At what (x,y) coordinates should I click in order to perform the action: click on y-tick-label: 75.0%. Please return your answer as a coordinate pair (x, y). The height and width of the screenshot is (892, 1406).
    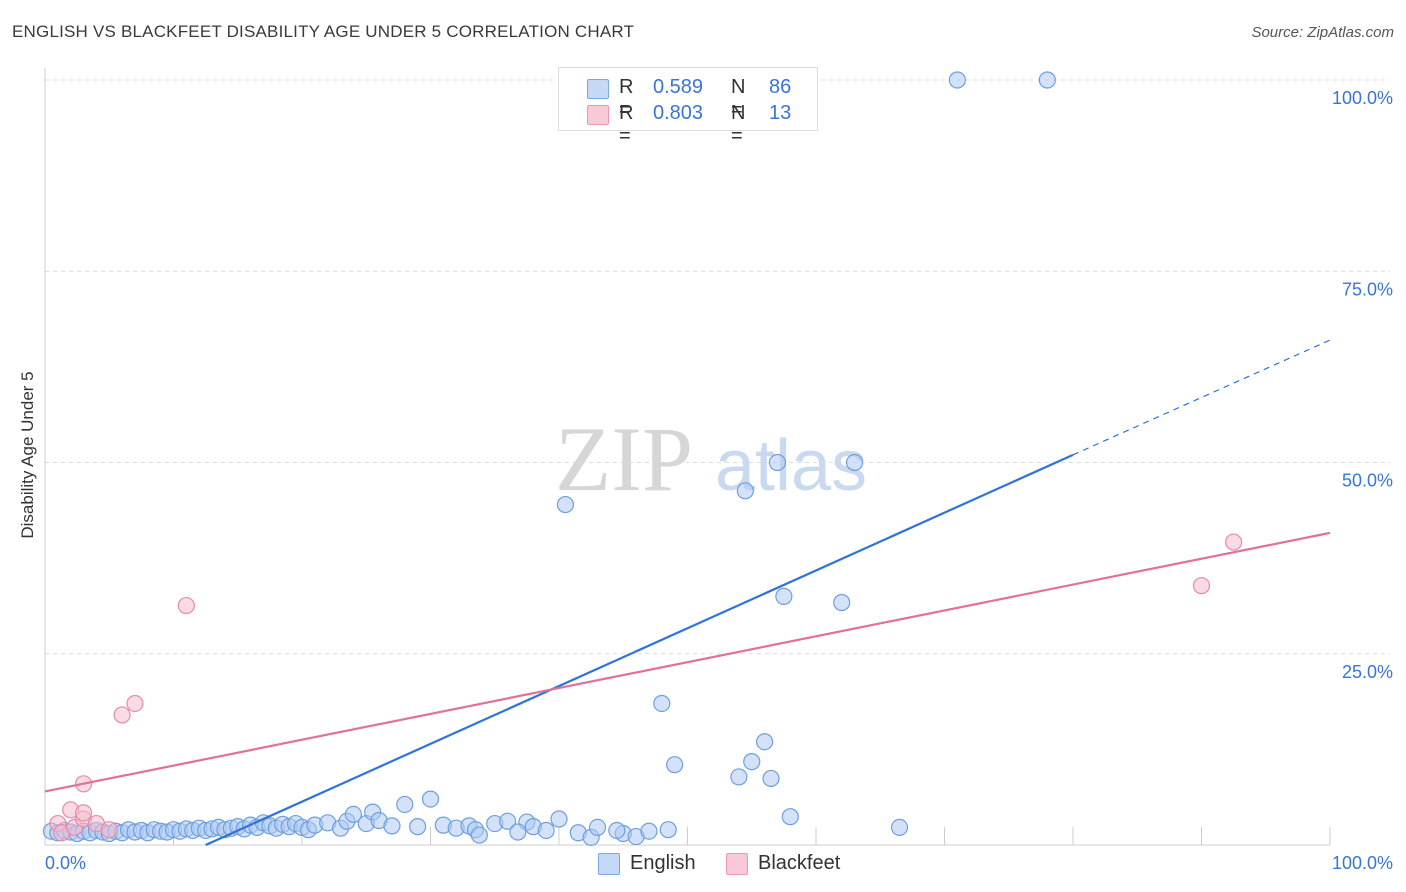
    Looking at the image, I should click on (1367, 289).